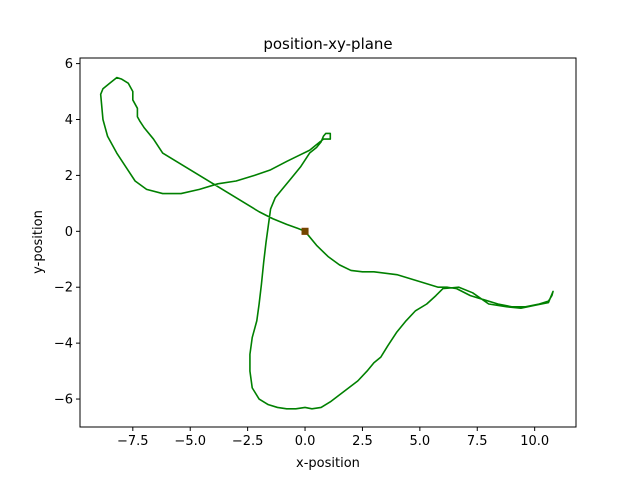 This screenshot has width=640, height=480. What do you see at coordinates (362, 441) in the screenshot?
I see `x-tick-label: 2.5` at bounding box center [362, 441].